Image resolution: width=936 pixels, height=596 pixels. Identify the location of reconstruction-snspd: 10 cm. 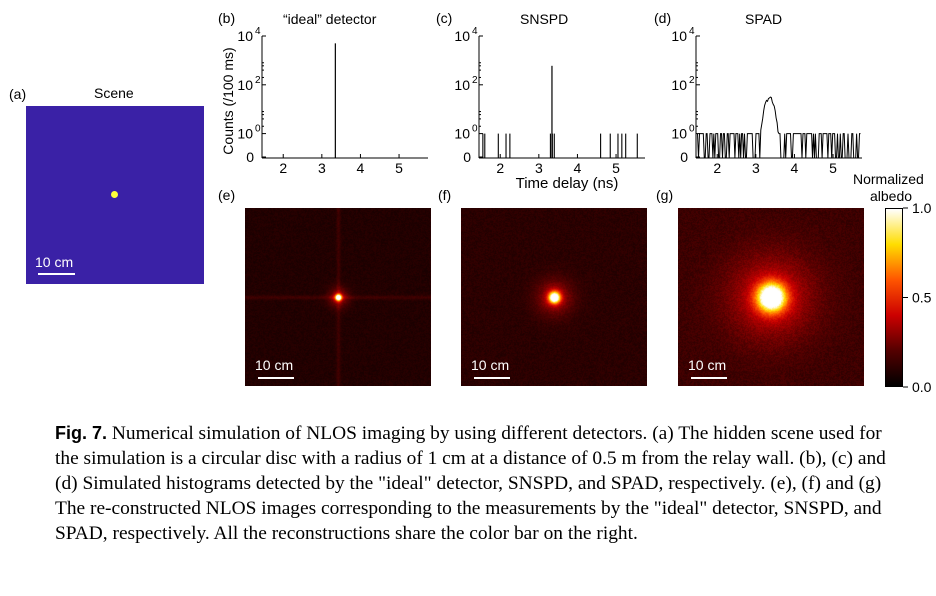
(554, 297).